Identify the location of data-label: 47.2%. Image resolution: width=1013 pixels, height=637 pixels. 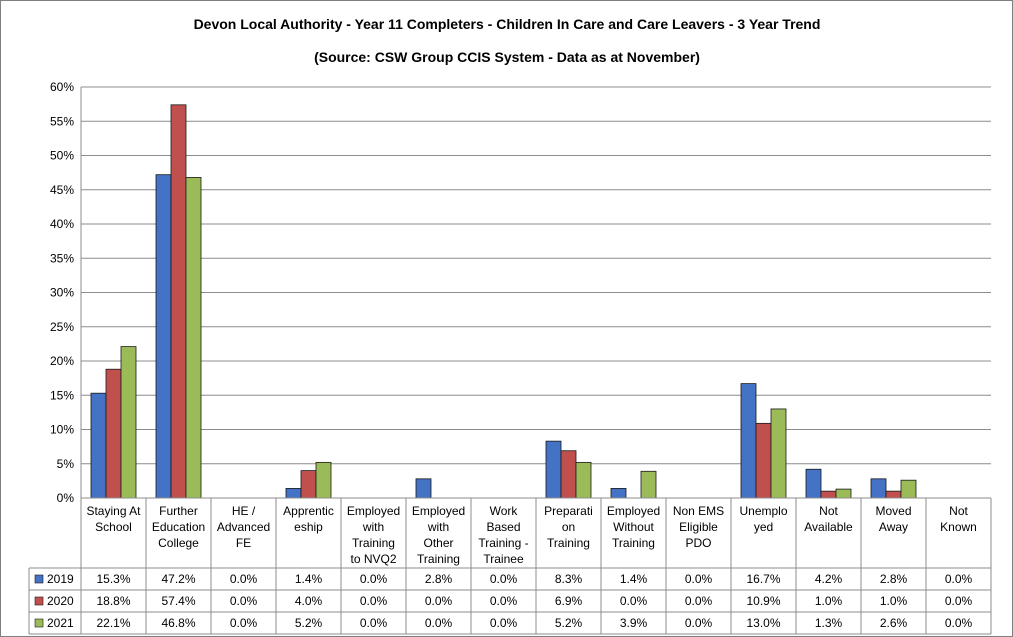
(178, 579).